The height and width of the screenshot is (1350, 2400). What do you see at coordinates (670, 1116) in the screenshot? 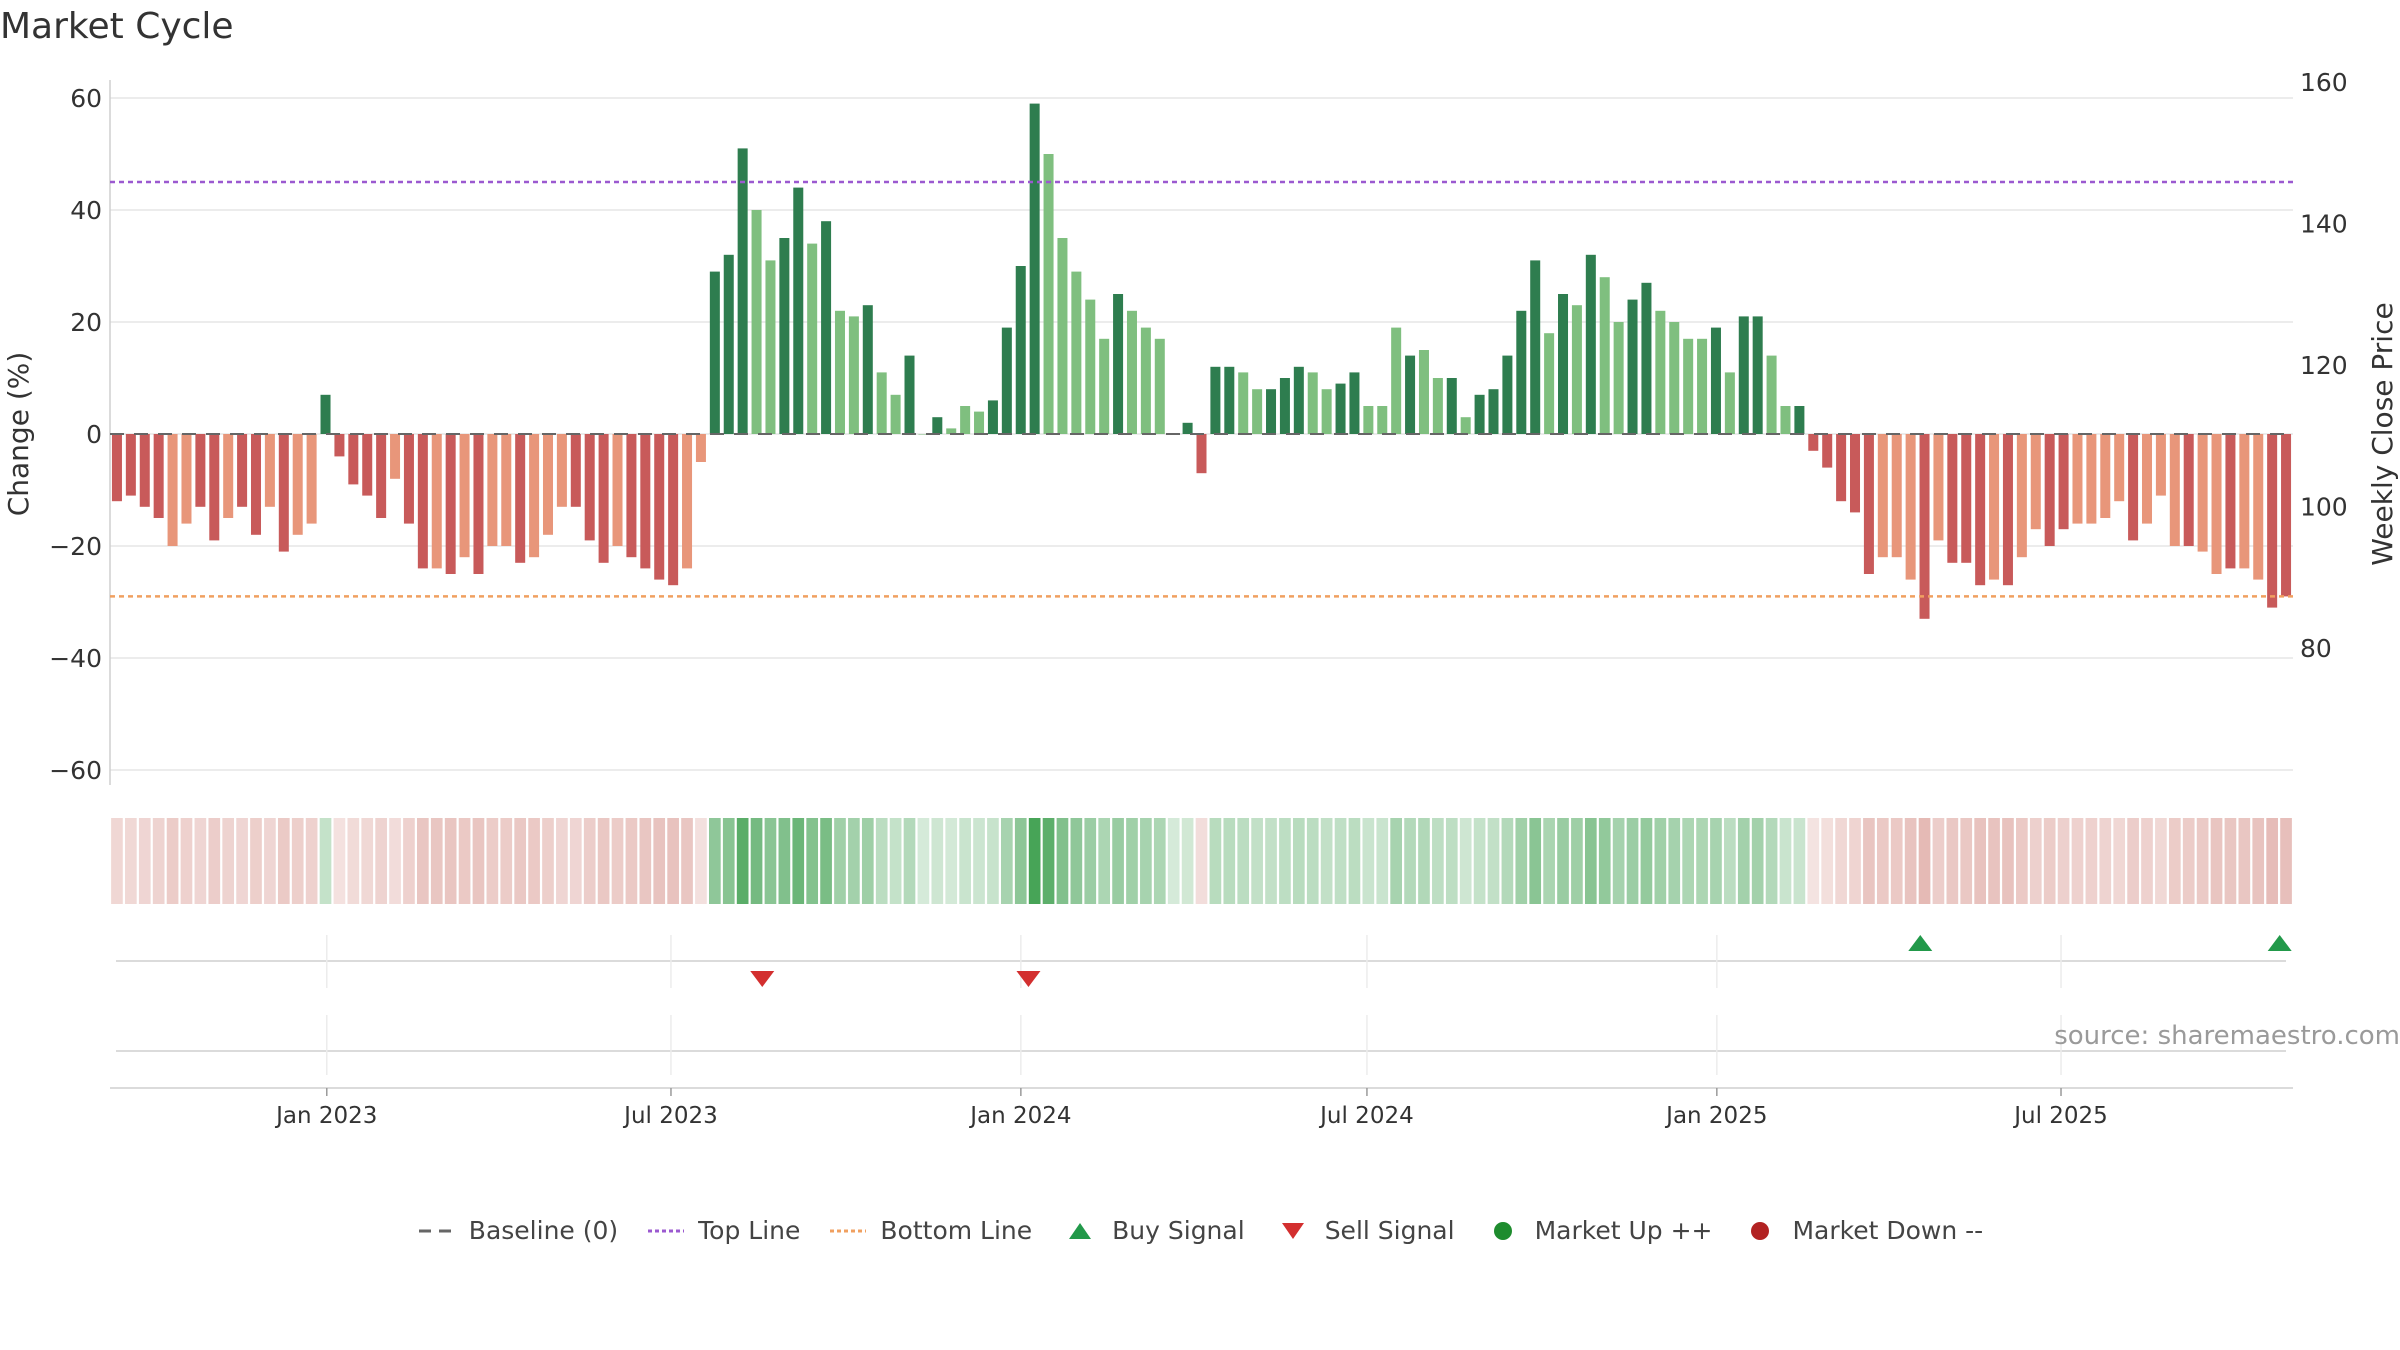
I see `x-tick-label: Jul 2023` at bounding box center [670, 1116].